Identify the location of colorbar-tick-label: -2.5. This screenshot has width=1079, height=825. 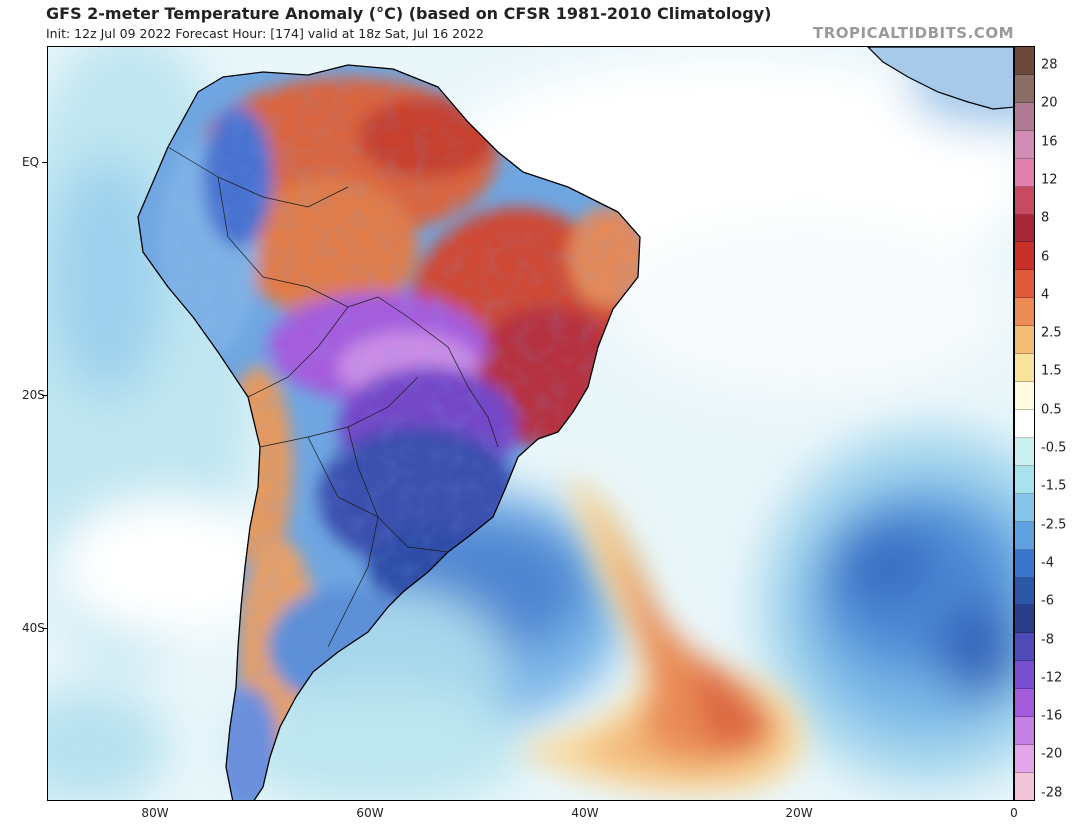
(1054, 525).